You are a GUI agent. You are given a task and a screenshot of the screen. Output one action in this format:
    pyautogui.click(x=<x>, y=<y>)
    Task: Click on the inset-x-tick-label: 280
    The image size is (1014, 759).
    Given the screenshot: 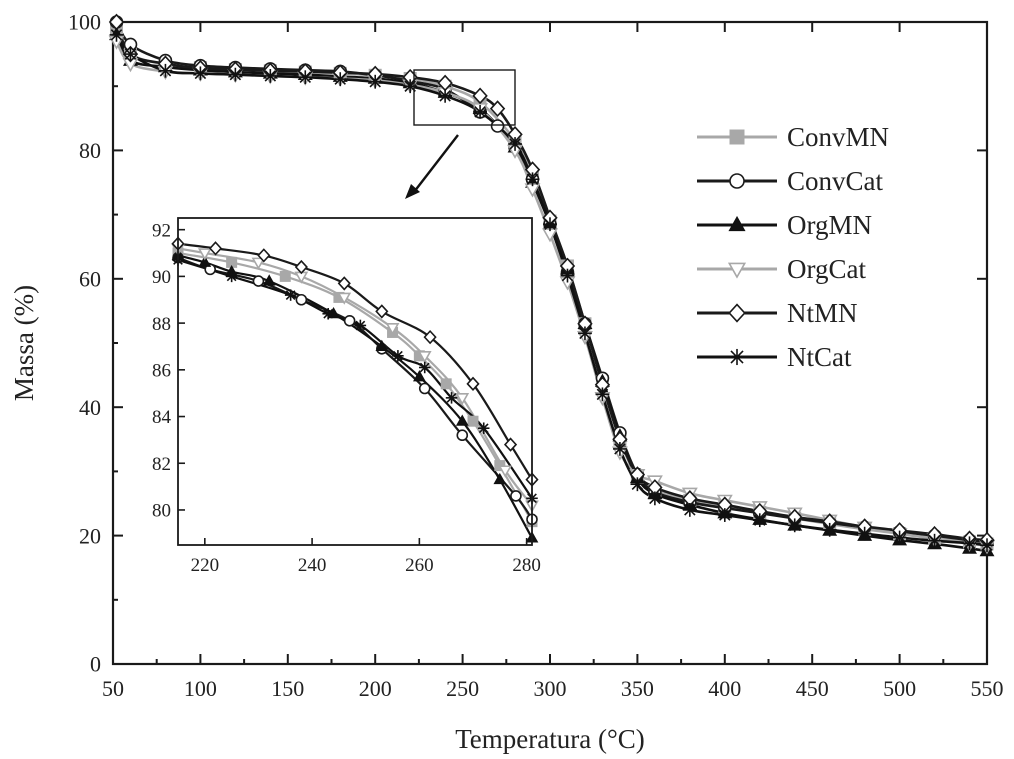 What is the action you would take?
    pyautogui.click(x=526, y=565)
    